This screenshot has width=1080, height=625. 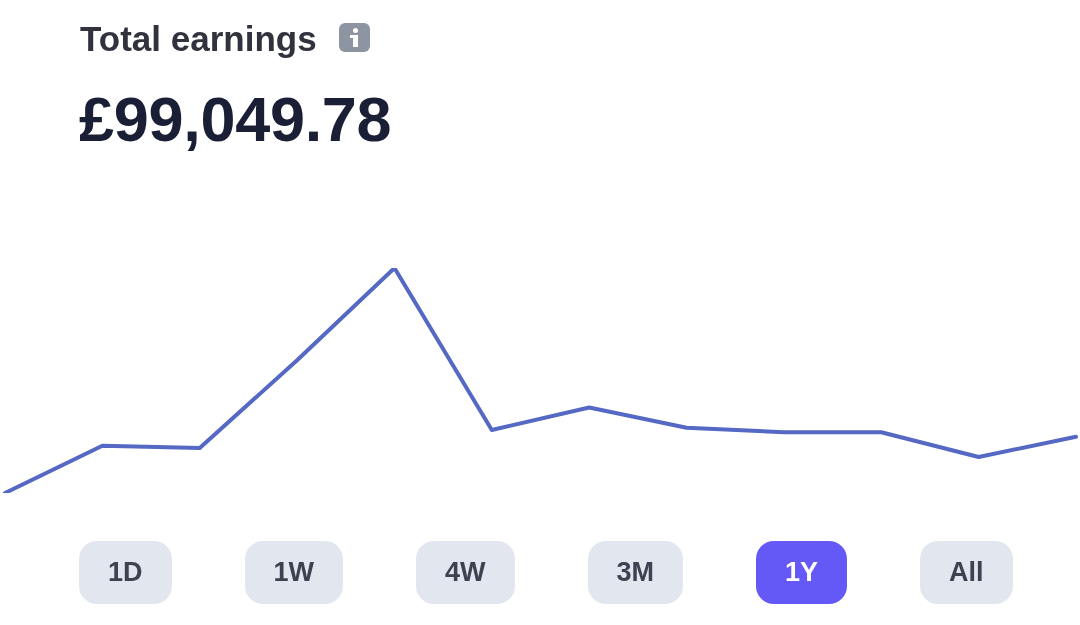 I want to click on period-button: 1D, so click(x=125, y=572).